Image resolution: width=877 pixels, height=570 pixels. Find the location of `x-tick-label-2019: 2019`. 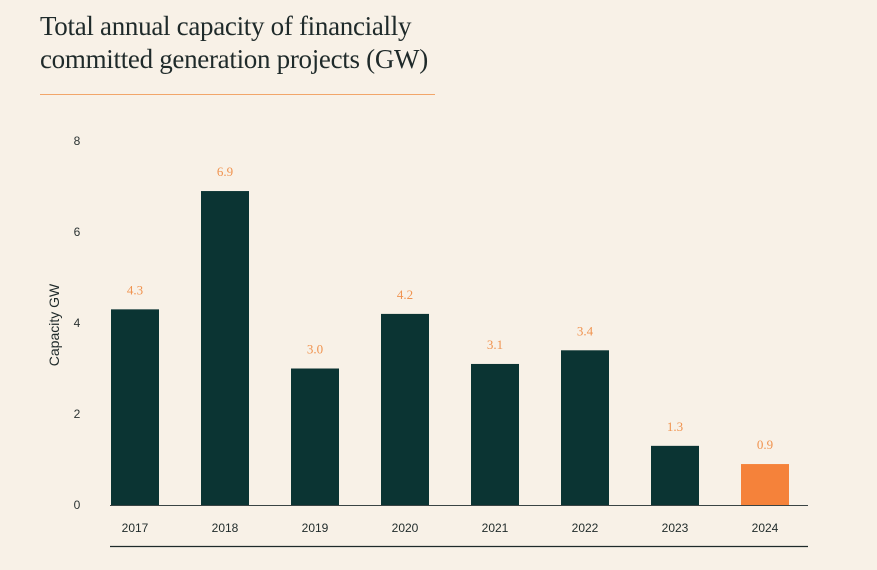

x-tick-label-2019: 2019 is located at coordinates (315, 528).